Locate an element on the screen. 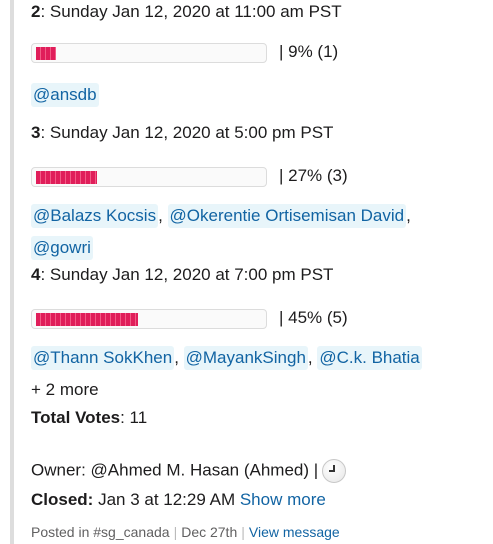 The image size is (493, 544). more-voters: + 2 more is located at coordinates (65, 389).